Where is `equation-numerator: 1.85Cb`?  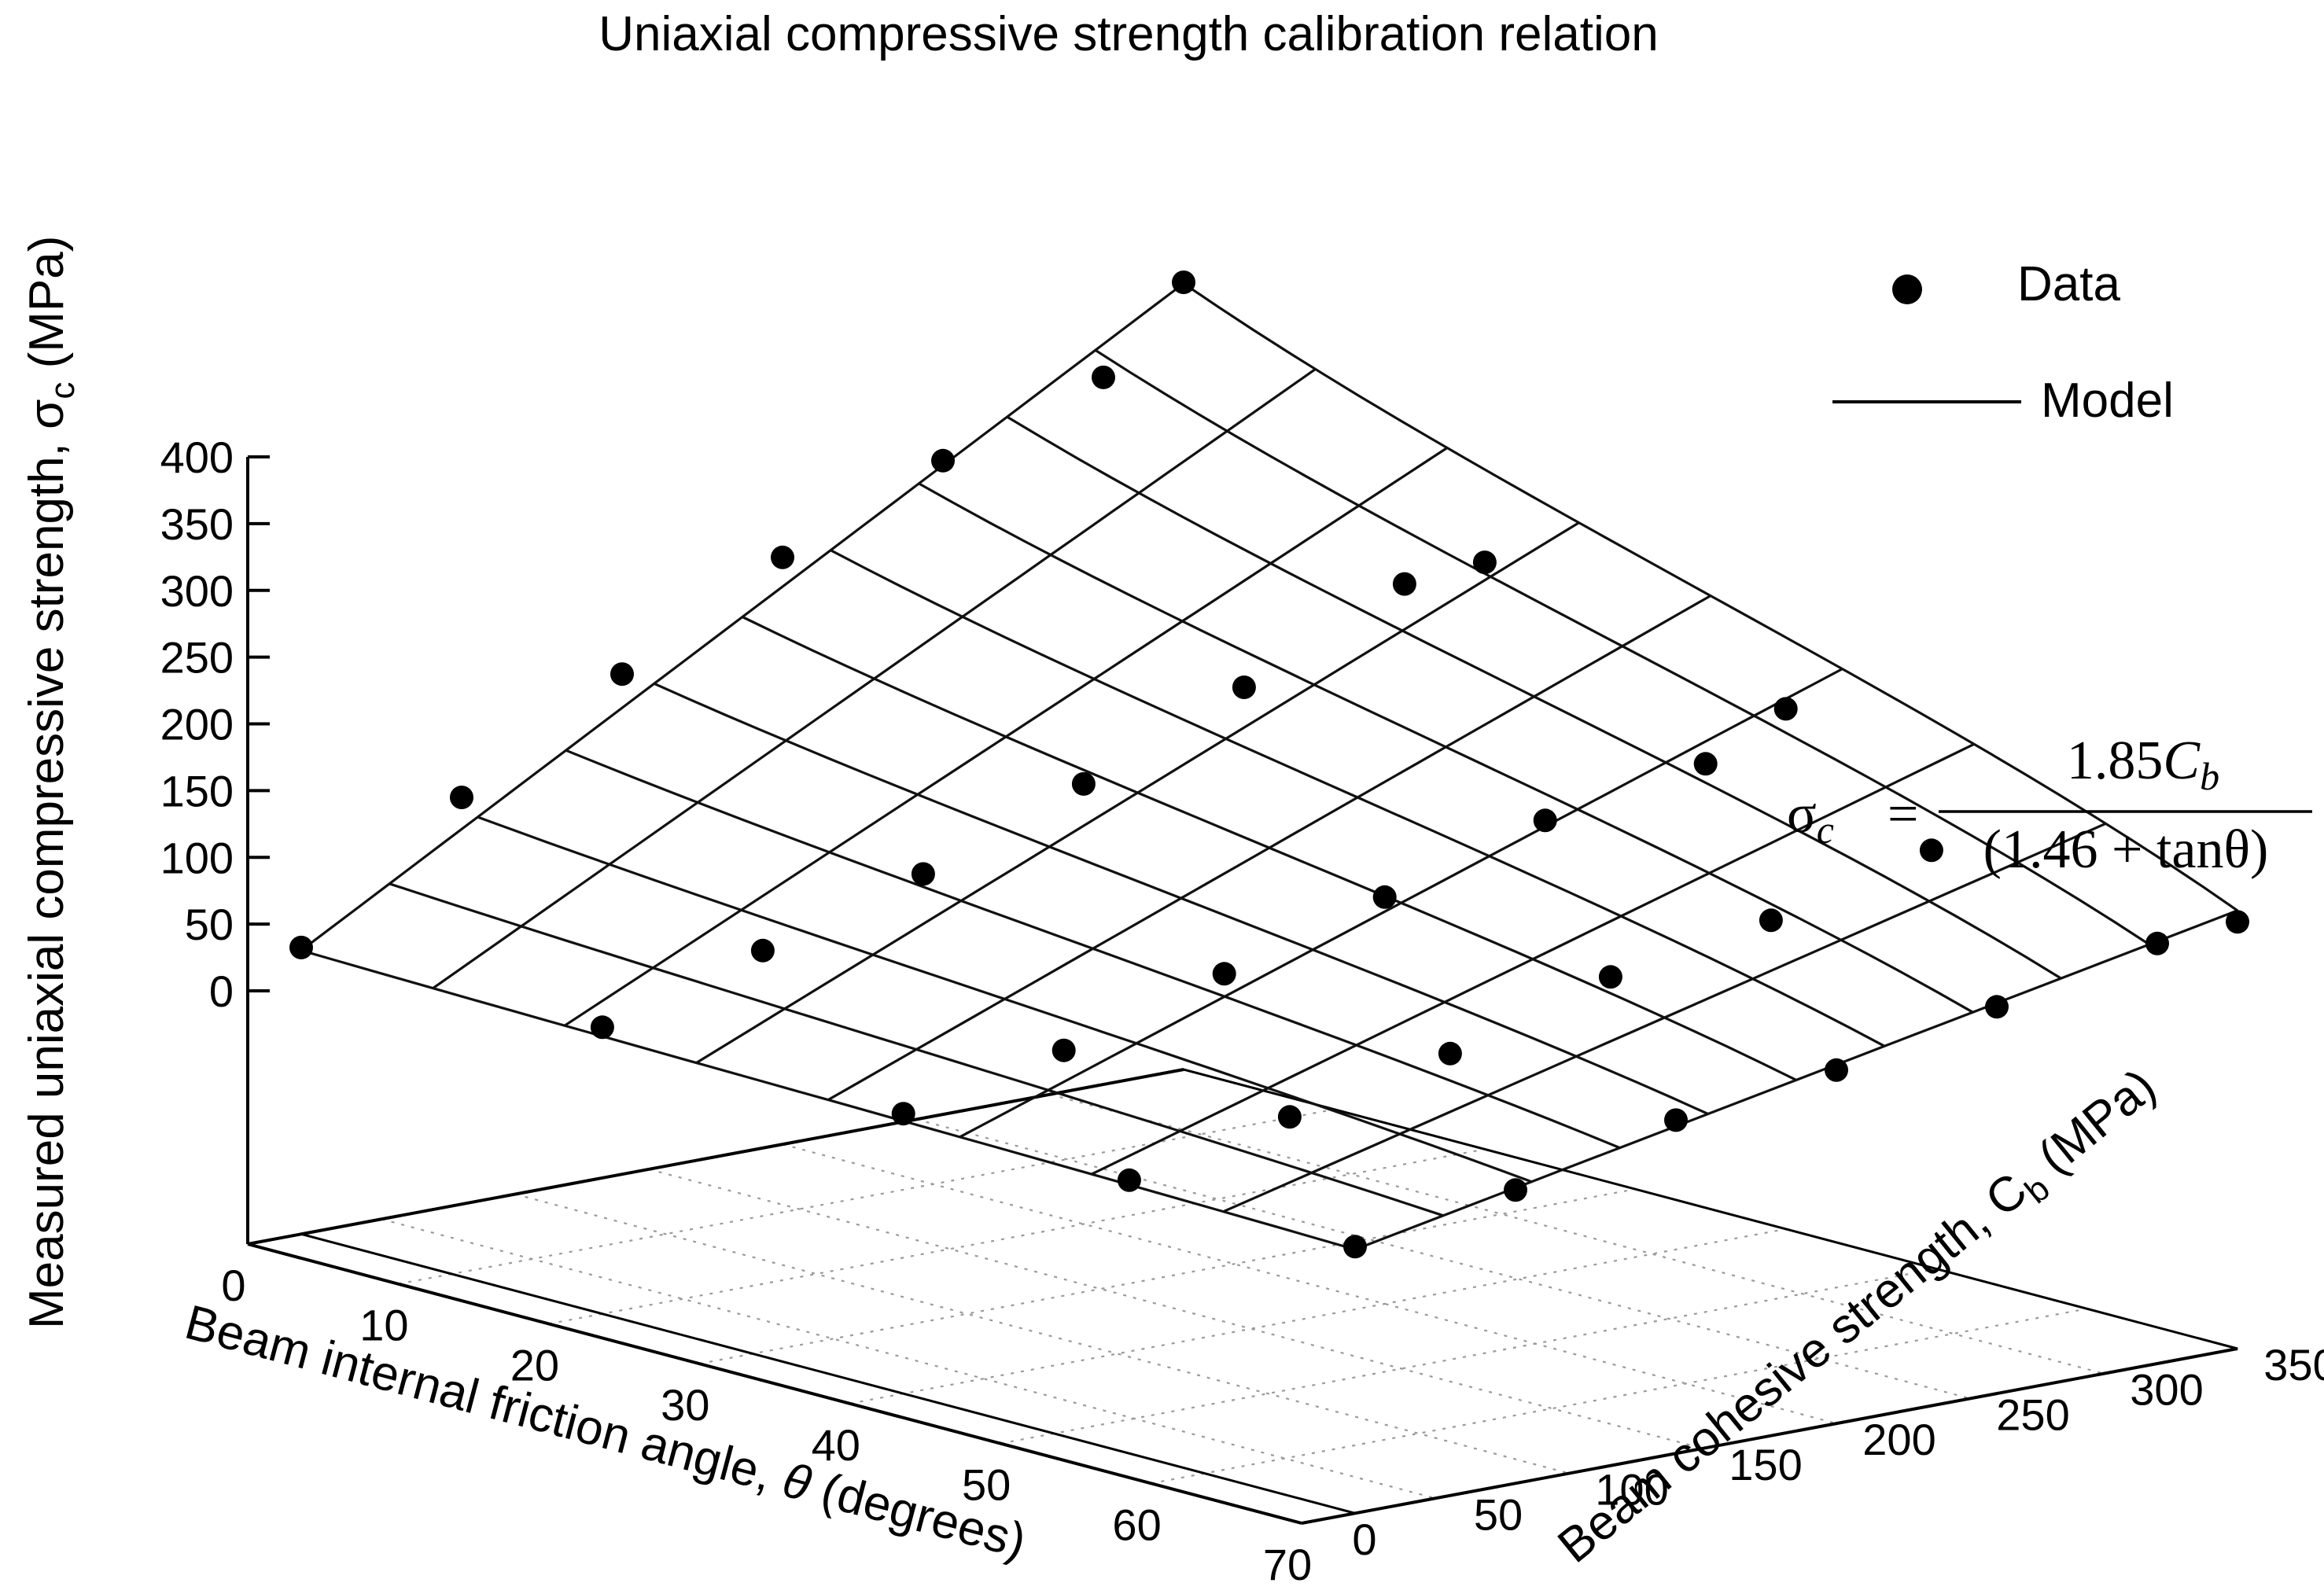
equation-numerator: 1.85Cb is located at coordinates (2143, 764).